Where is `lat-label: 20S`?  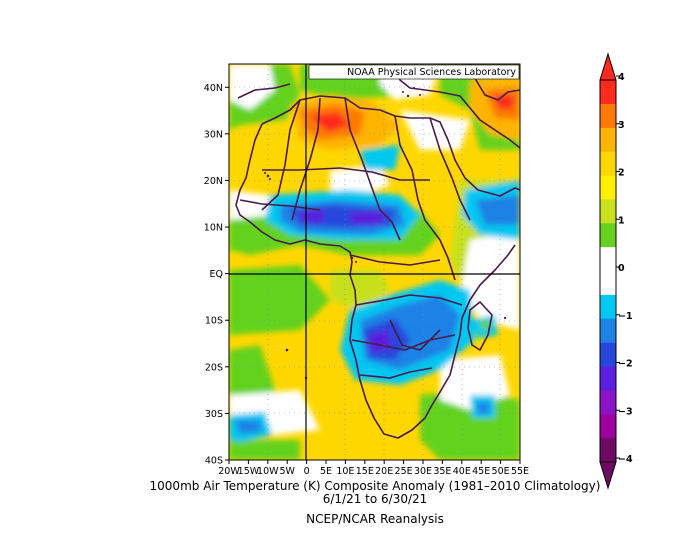
lat-label: 20S is located at coordinates (214, 367).